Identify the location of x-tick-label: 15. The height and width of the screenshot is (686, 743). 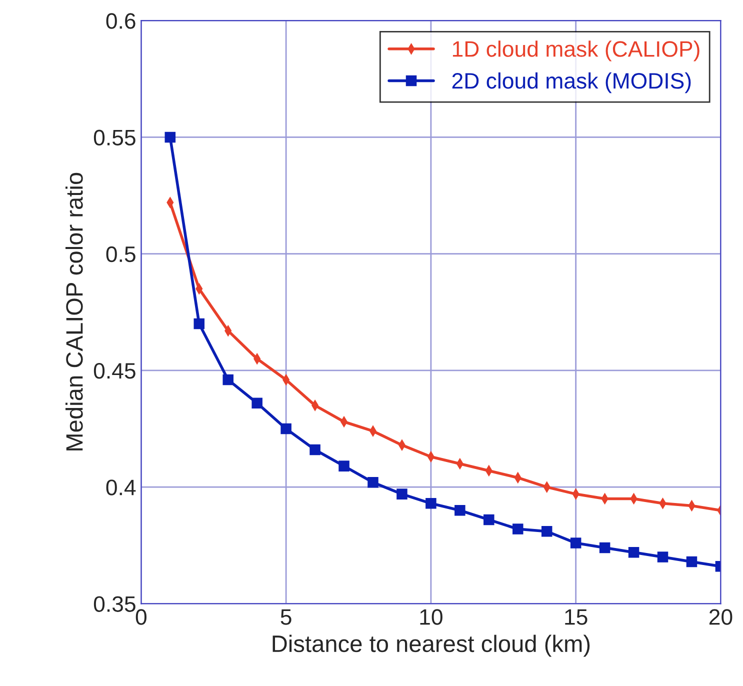
(576, 617).